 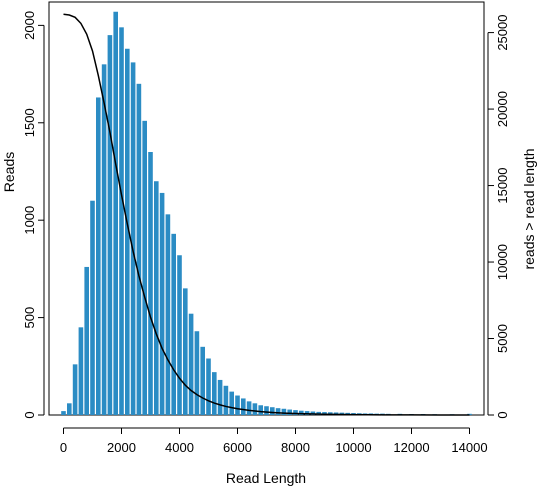 I want to click on y2-tick-label: 25000, so click(x=502, y=33).